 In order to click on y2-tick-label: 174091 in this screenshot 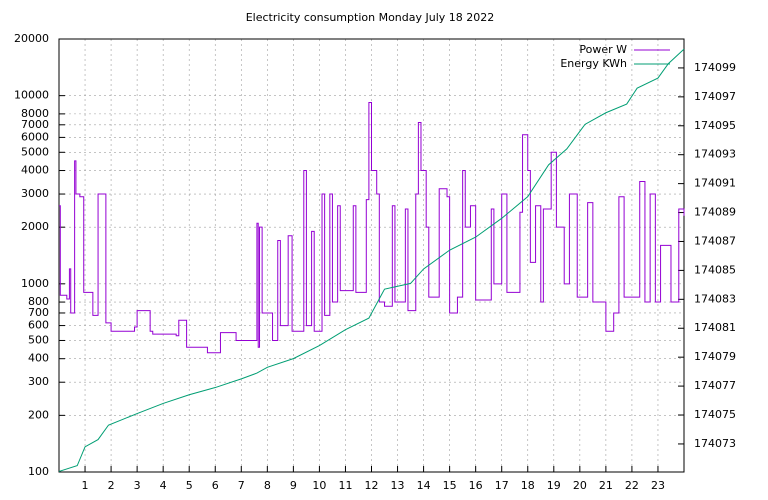, I will do `click(715, 183)`.